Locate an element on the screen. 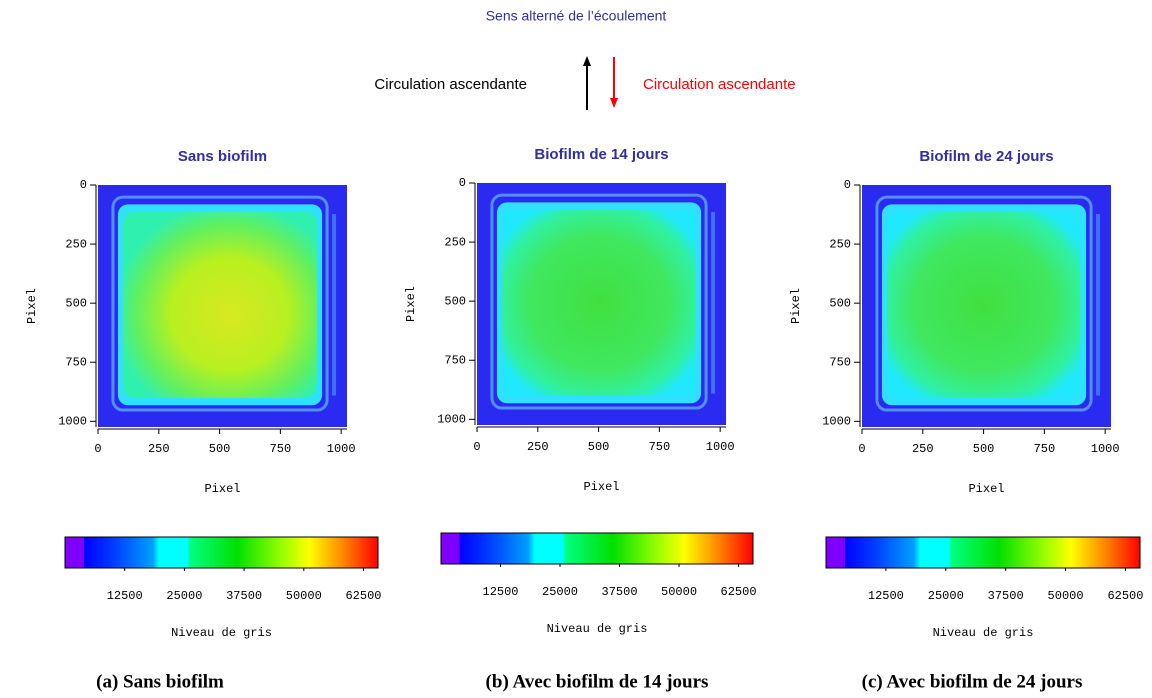 The height and width of the screenshot is (698, 1152). header-title: Sens alterné de l’écoulement is located at coordinates (576, 16).